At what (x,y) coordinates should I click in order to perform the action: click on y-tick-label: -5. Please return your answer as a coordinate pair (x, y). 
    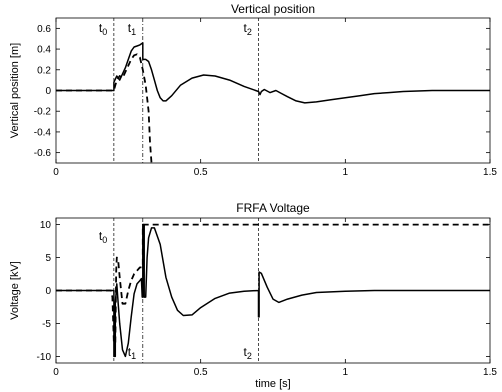
    Looking at the image, I should click on (46, 324).